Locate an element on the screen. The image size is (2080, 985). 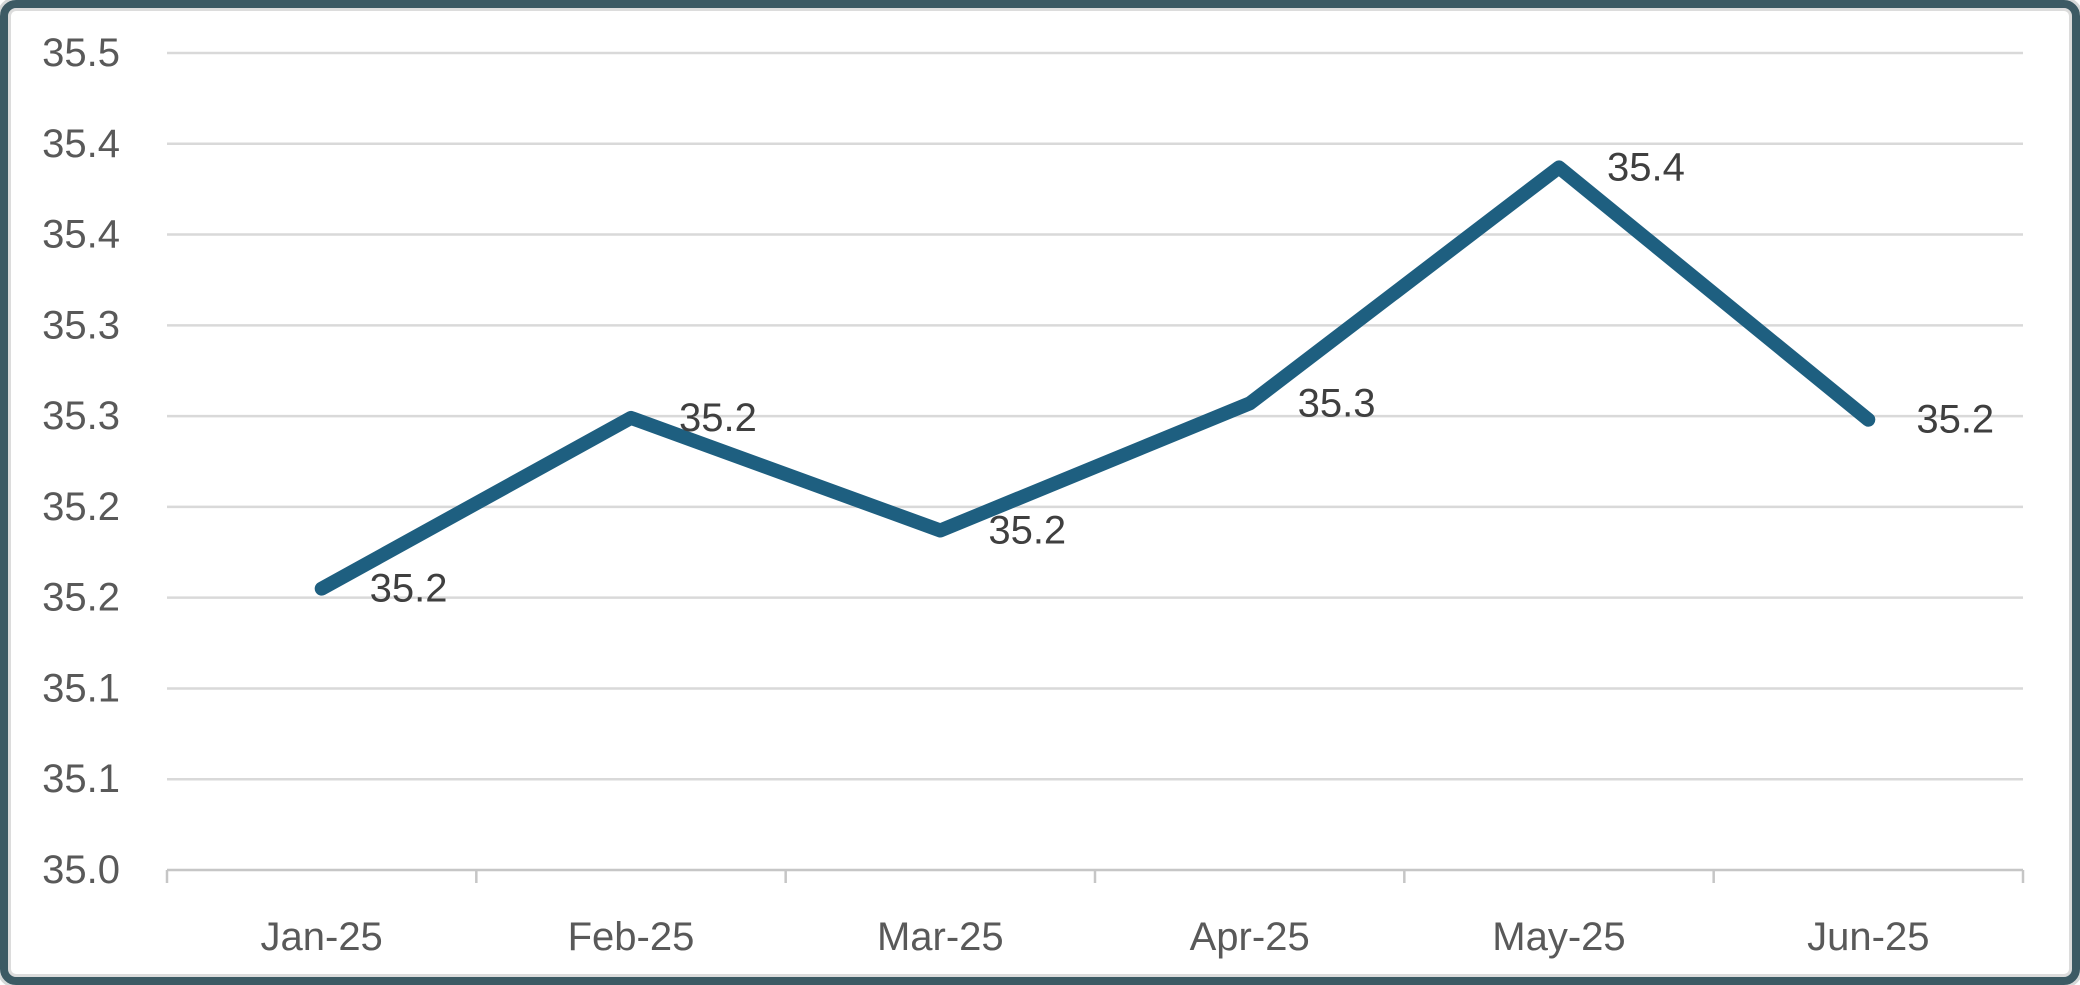
x-axis-category-label: Jun-25 is located at coordinates (1868, 937).